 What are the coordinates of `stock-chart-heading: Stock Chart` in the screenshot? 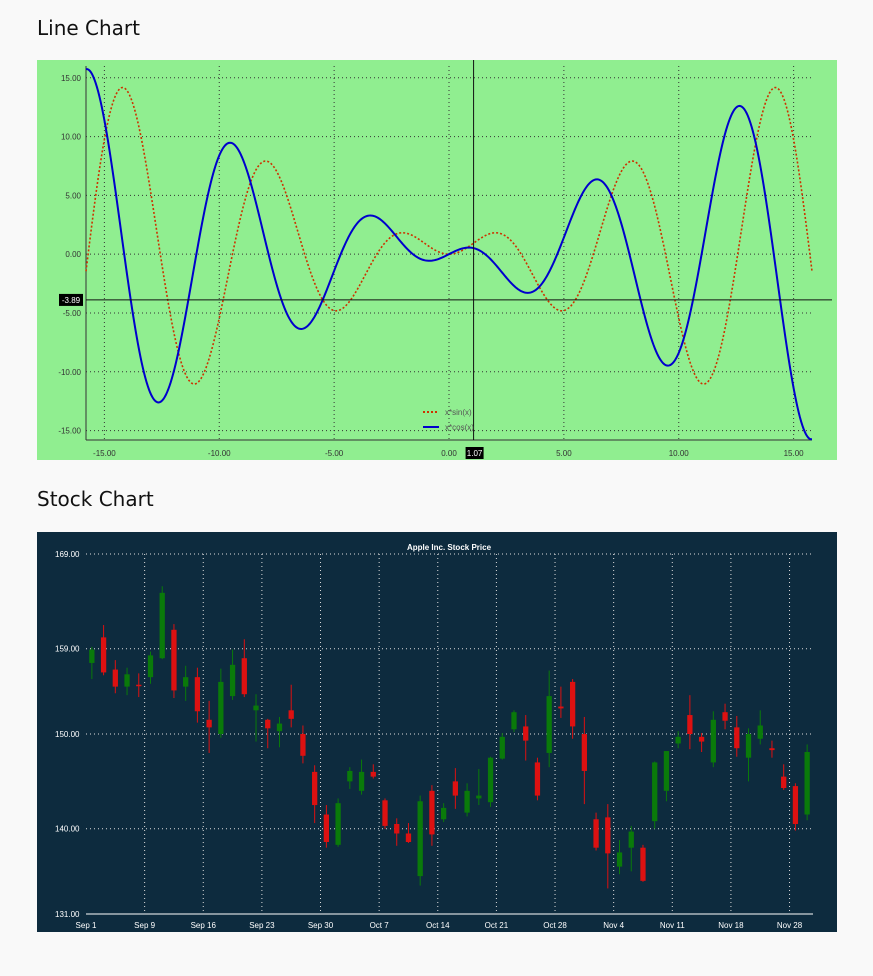 It's located at (95, 499).